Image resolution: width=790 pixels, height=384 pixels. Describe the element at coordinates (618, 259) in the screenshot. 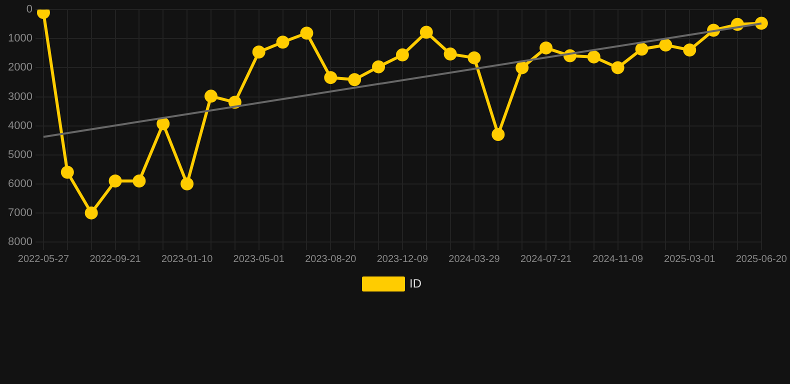

I see `x-tick-label: 2024-11-09` at that location.